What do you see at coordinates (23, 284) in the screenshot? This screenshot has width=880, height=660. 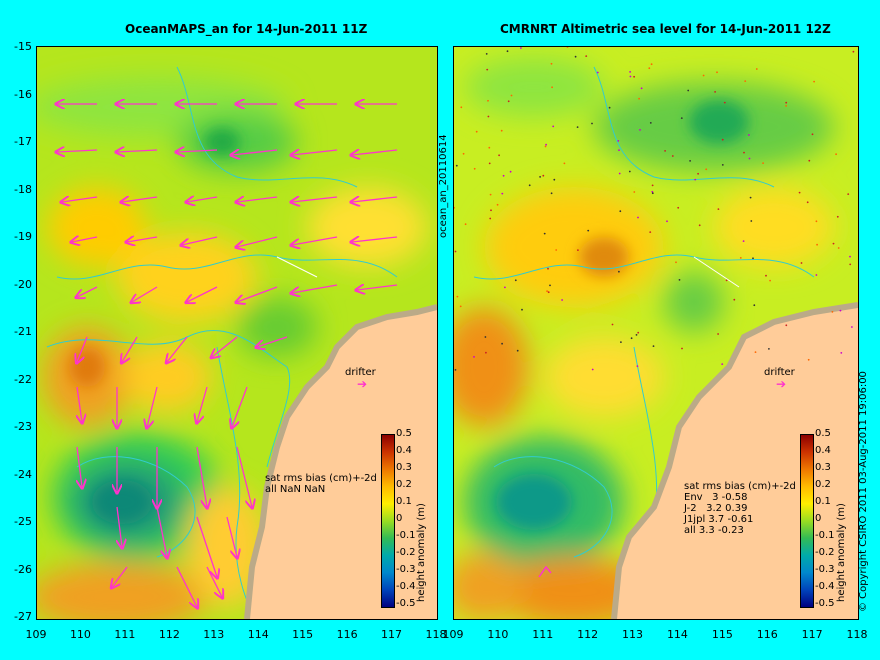 I see `y-tick-label: -20` at bounding box center [23, 284].